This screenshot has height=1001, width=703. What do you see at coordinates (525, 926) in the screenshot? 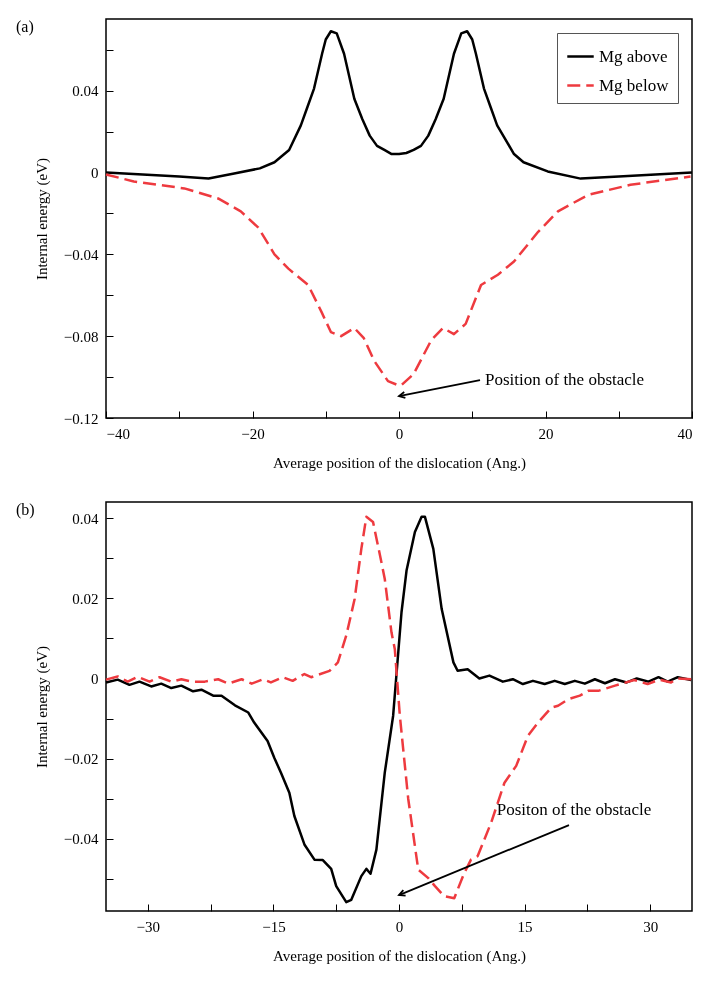
I see `x-tick-label: 15` at bounding box center [525, 926].